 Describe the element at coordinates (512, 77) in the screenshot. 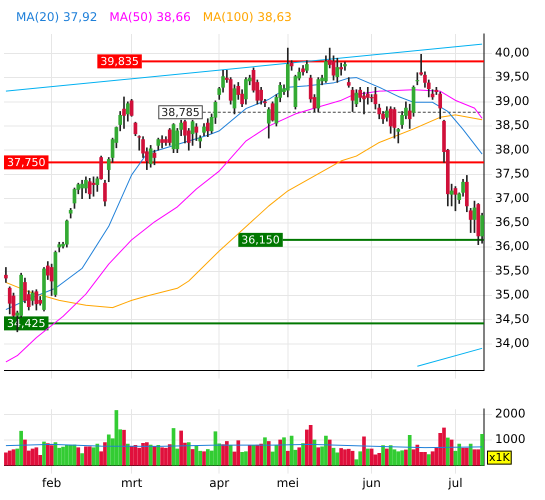

I see `y-tick-label: 39,50` at that location.